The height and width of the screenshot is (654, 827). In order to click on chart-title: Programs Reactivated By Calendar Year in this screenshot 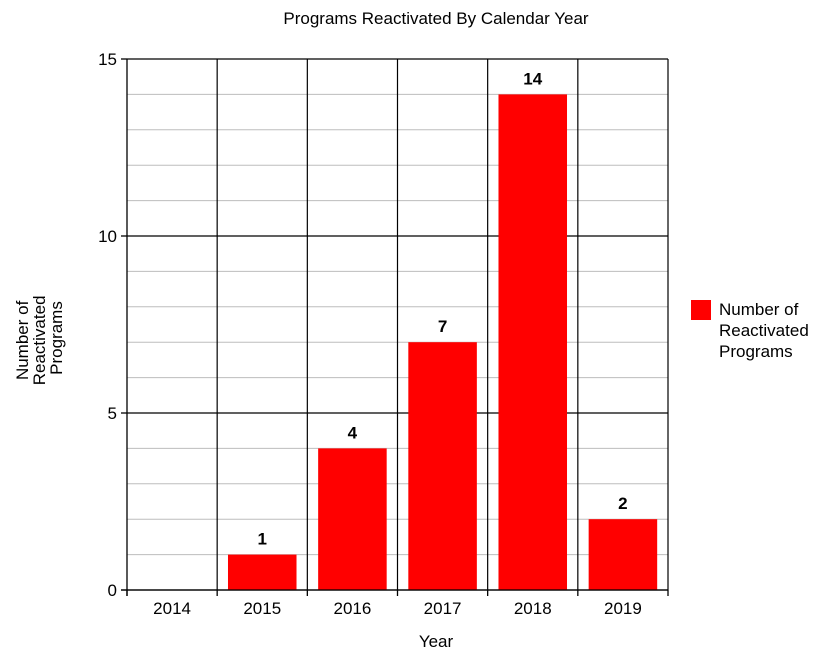, I will do `click(436, 18)`.